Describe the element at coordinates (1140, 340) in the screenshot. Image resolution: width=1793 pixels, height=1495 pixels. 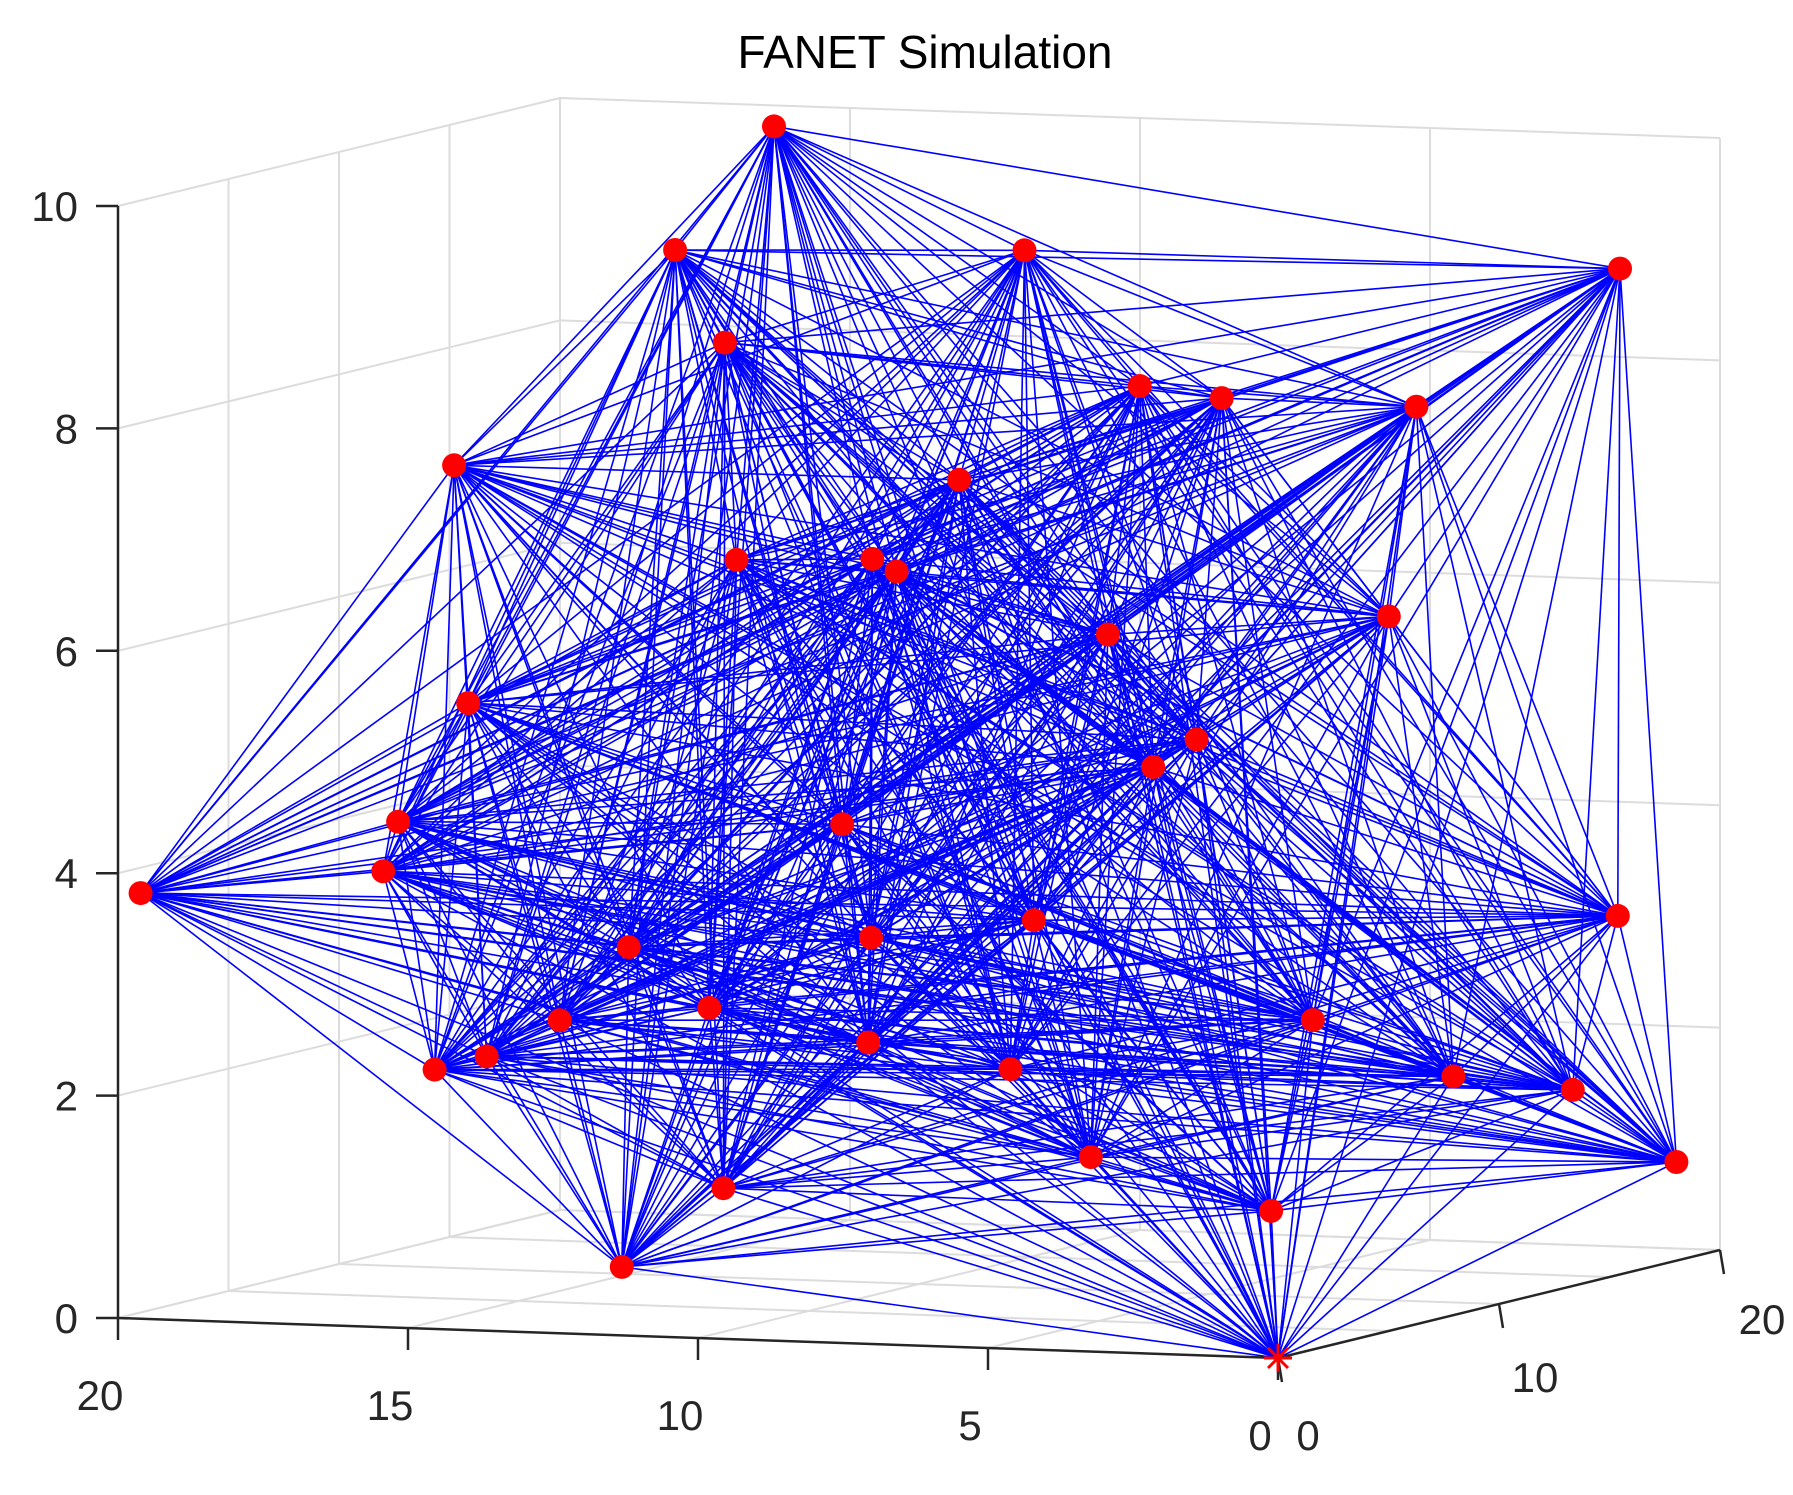
I see `gridline-back-right-horizontal` at that location.